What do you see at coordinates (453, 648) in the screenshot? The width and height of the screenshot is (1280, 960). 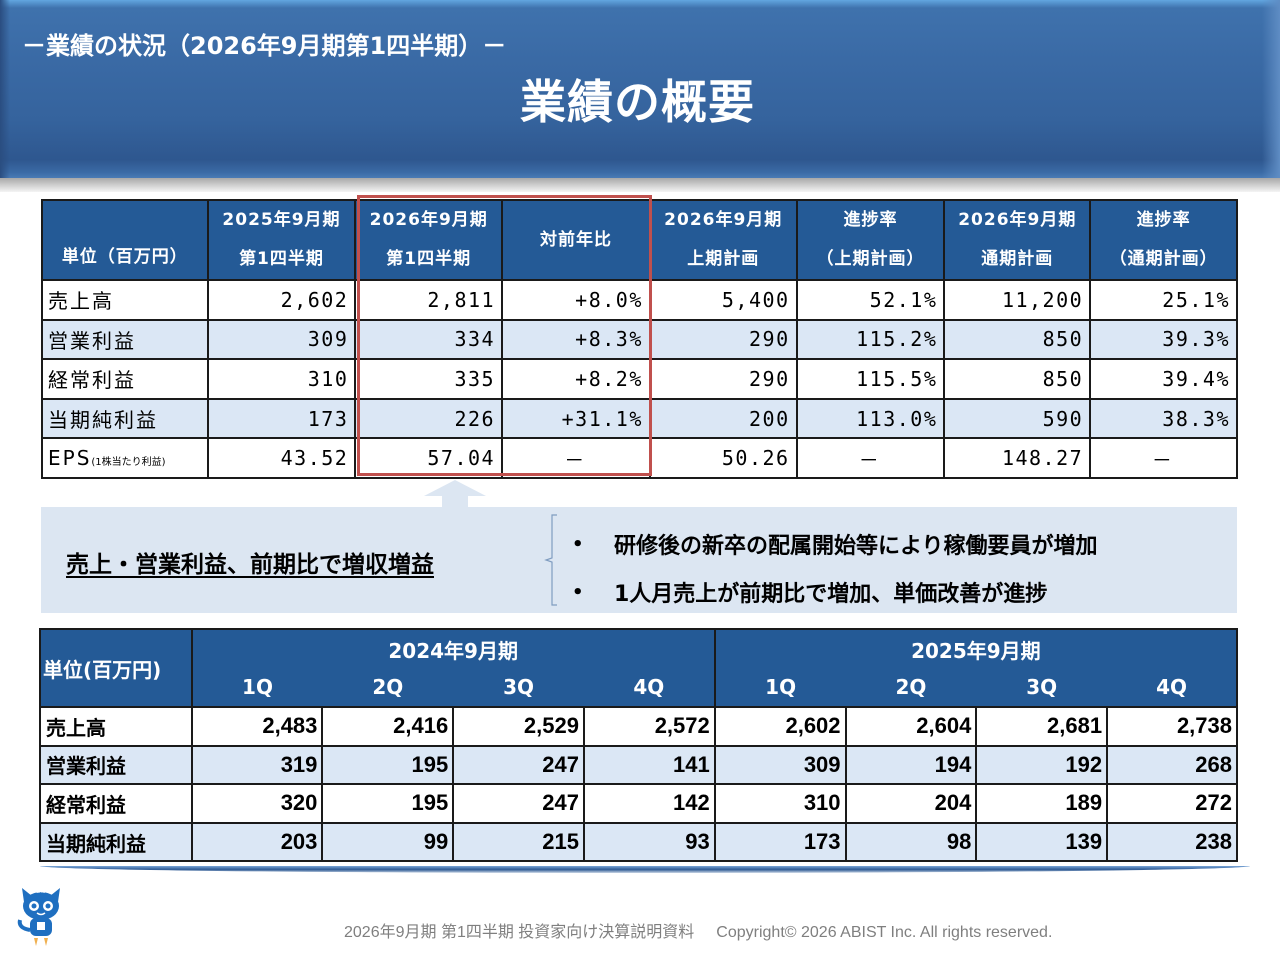 I see `year-header-2024: 2024年9月期` at bounding box center [453, 648].